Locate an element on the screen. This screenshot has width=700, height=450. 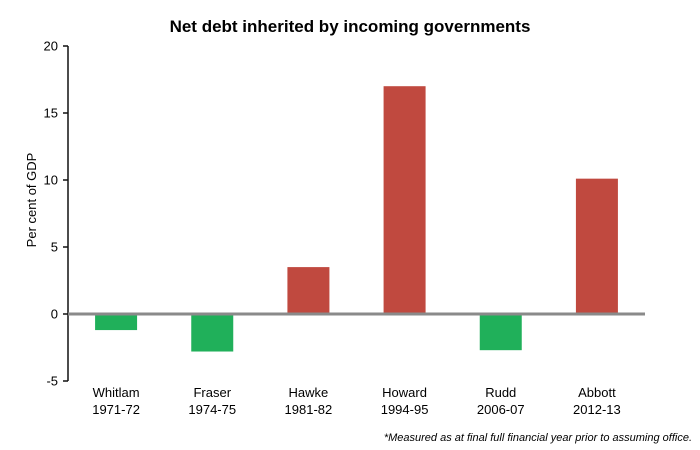
bar-rudd is located at coordinates (500, 332).